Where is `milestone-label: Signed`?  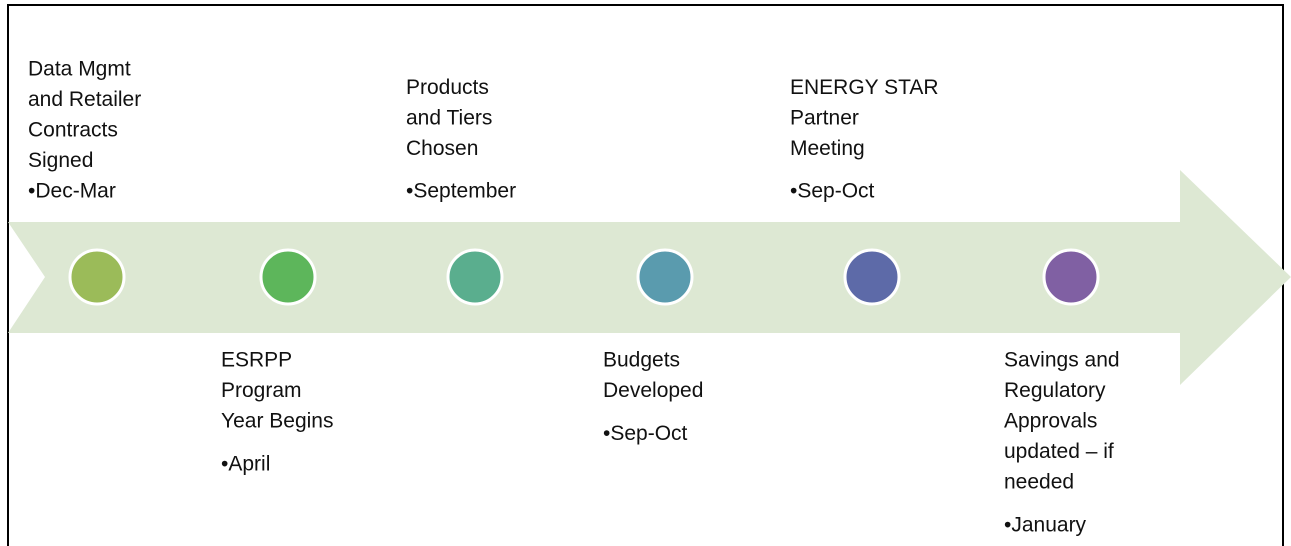 milestone-label: Signed is located at coordinates (60, 160).